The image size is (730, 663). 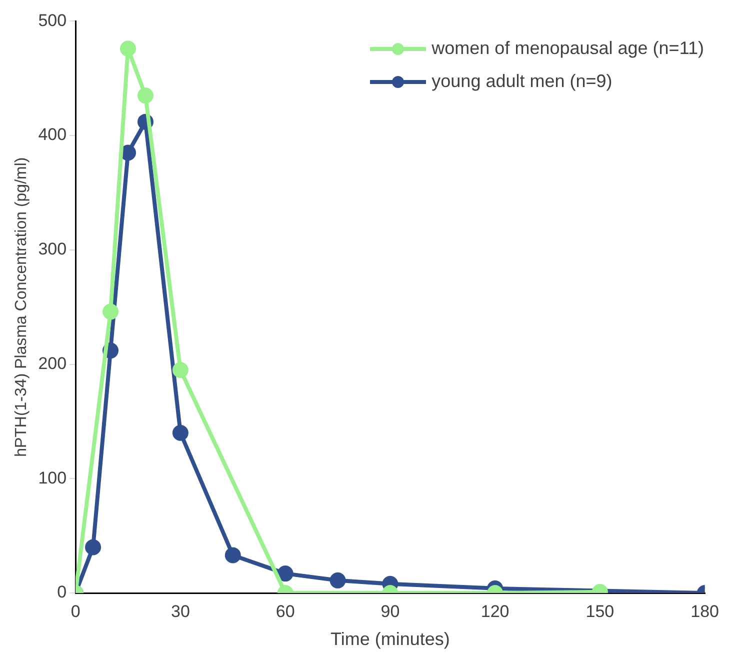 What do you see at coordinates (705, 611) in the screenshot?
I see `x-tick-label: 180` at bounding box center [705, 611].